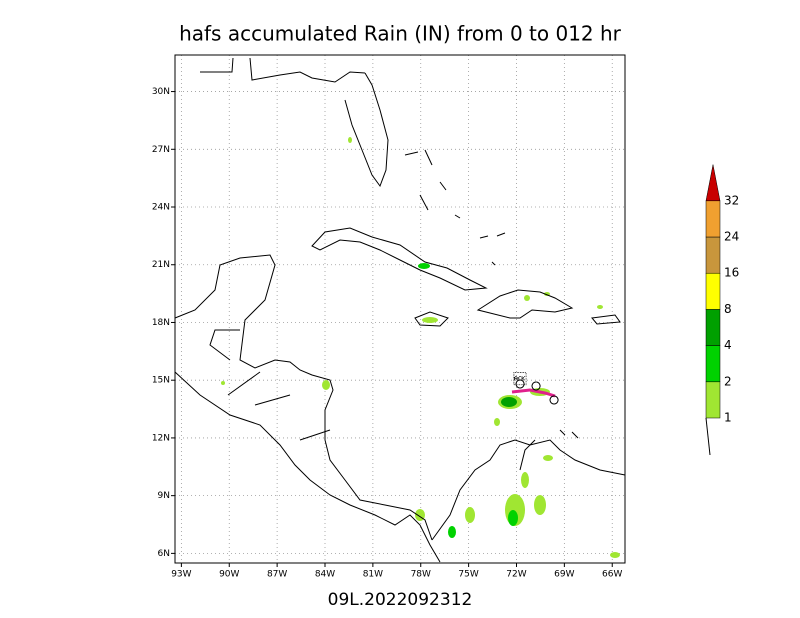 This screenshot has height=618, width=800. I want to click on lat-tick-label: 27N, so click(161, 150).